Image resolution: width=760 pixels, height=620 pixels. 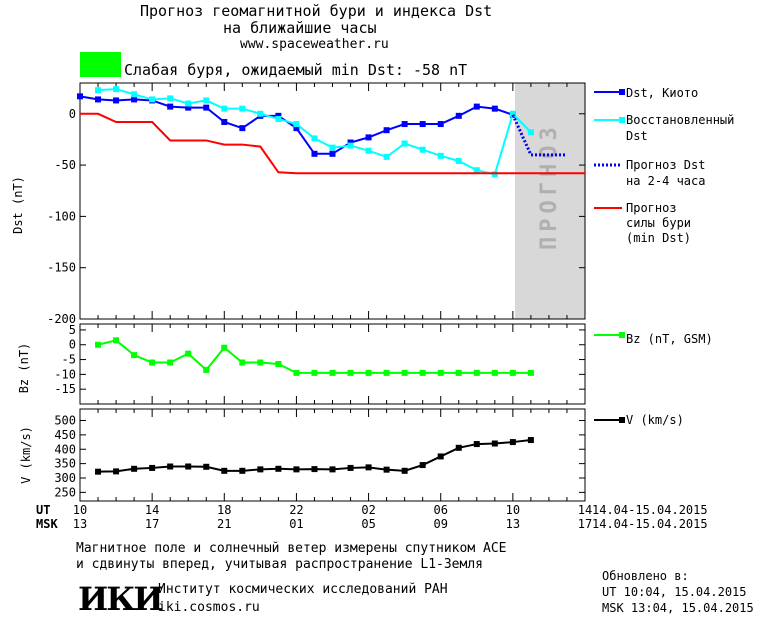 What do you see at coordinates (61, 216) in the screenshot?
I see `y-tick-label: -100` at bounding box center [61, 216].